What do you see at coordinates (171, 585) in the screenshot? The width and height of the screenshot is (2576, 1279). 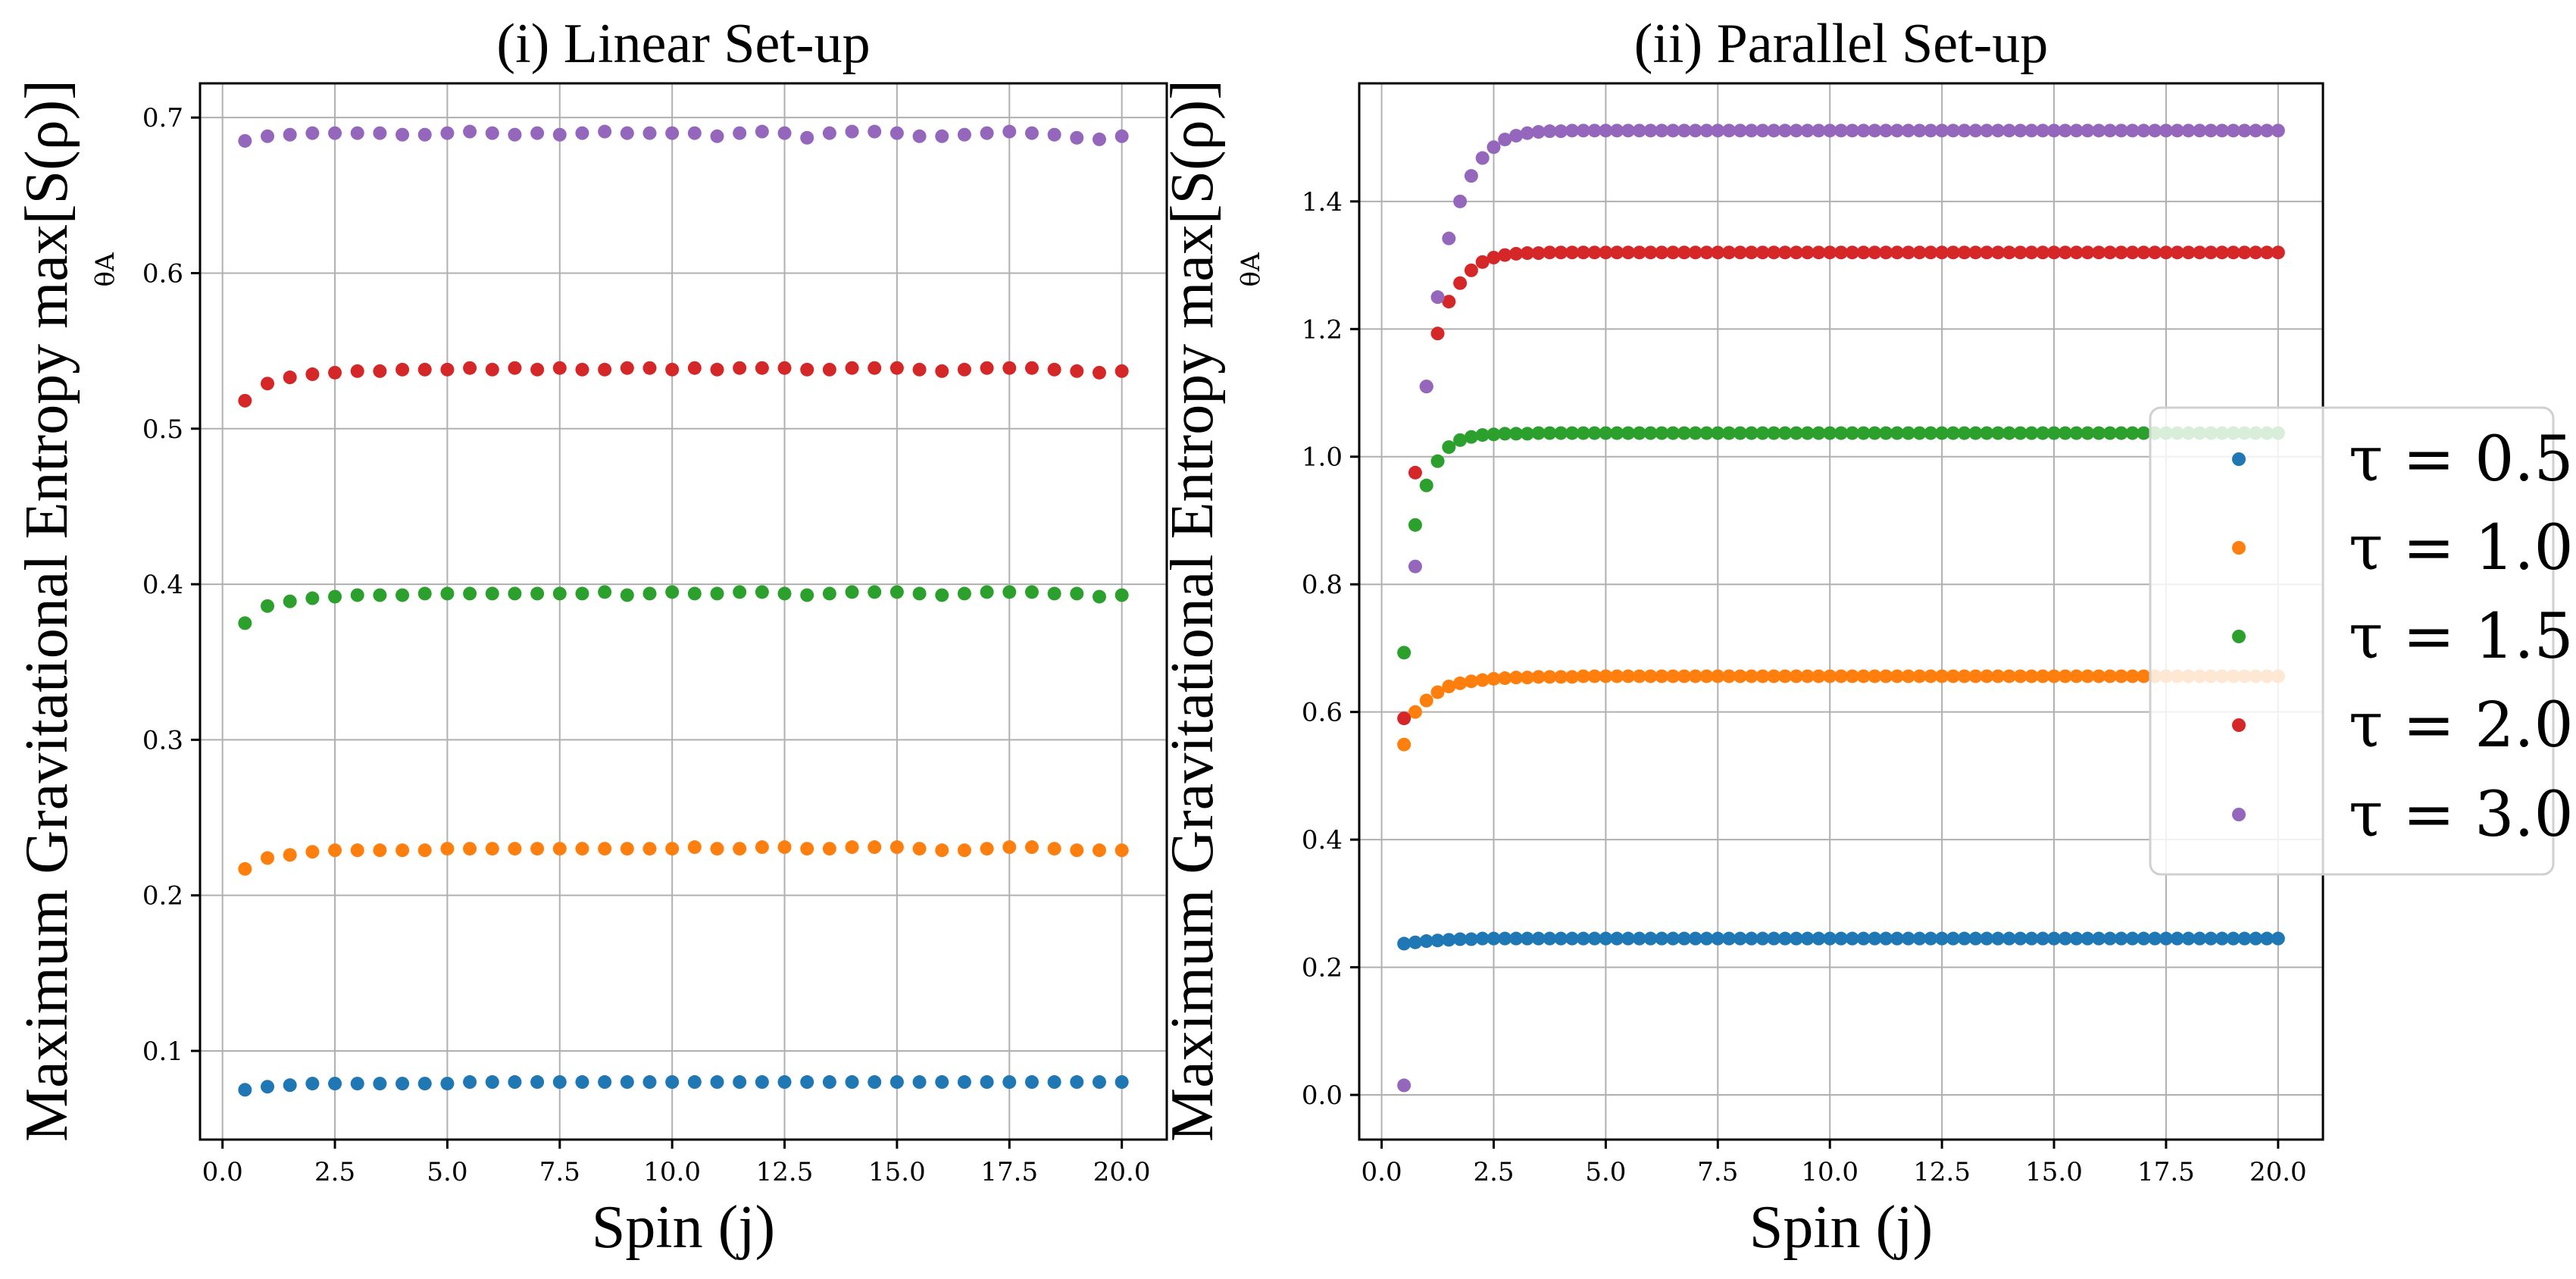 I see `y-axis-ticks: 0.1 0.2 0.3 0.4 0.5 0.6 0.7` at bounding box center [171, 585].